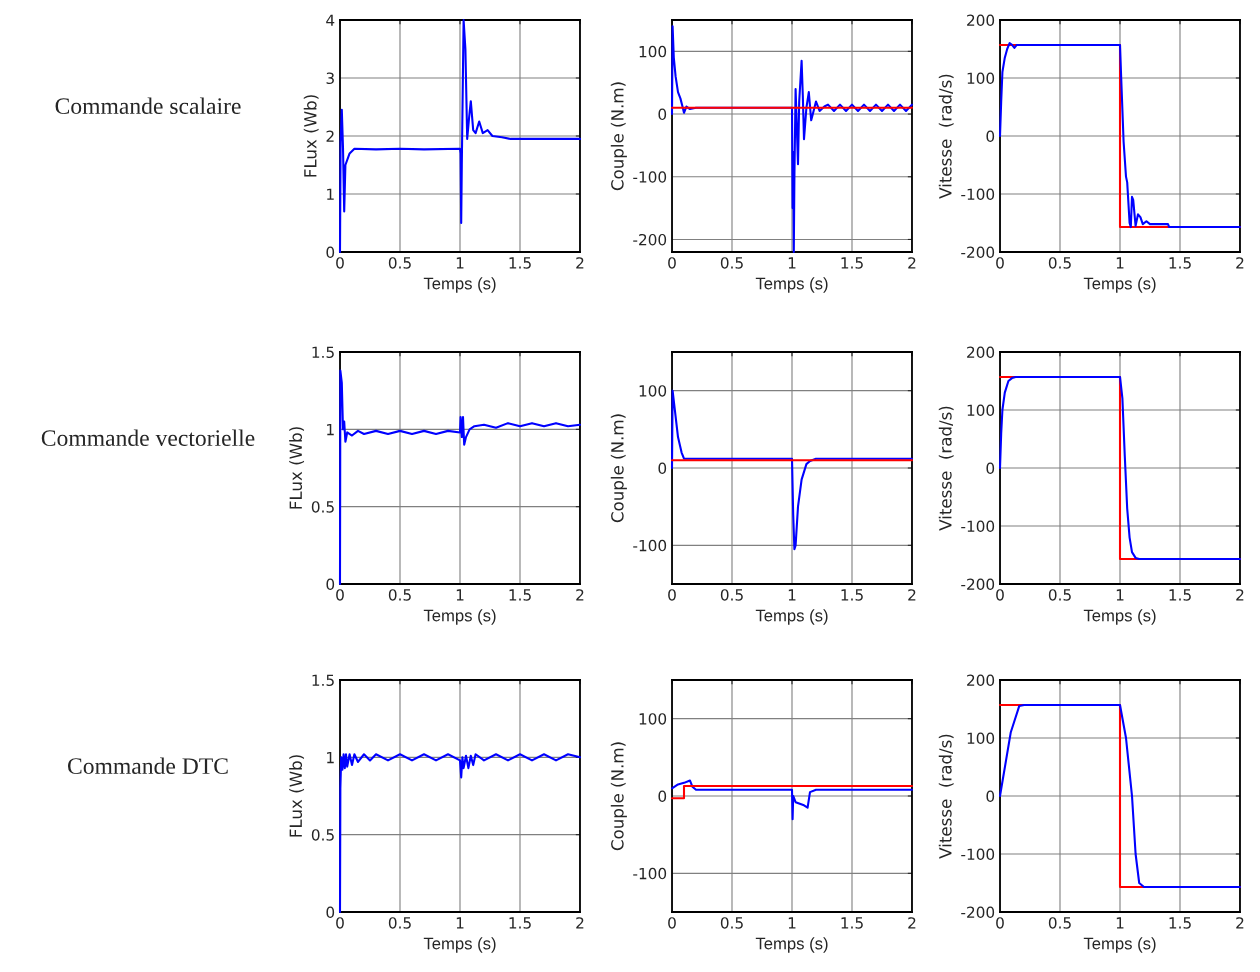 This screenshot has width=1260, height=972. Describe the element at coordinates (330, 20) in the screenshot. I see `y-tick-label: 4` at that location.